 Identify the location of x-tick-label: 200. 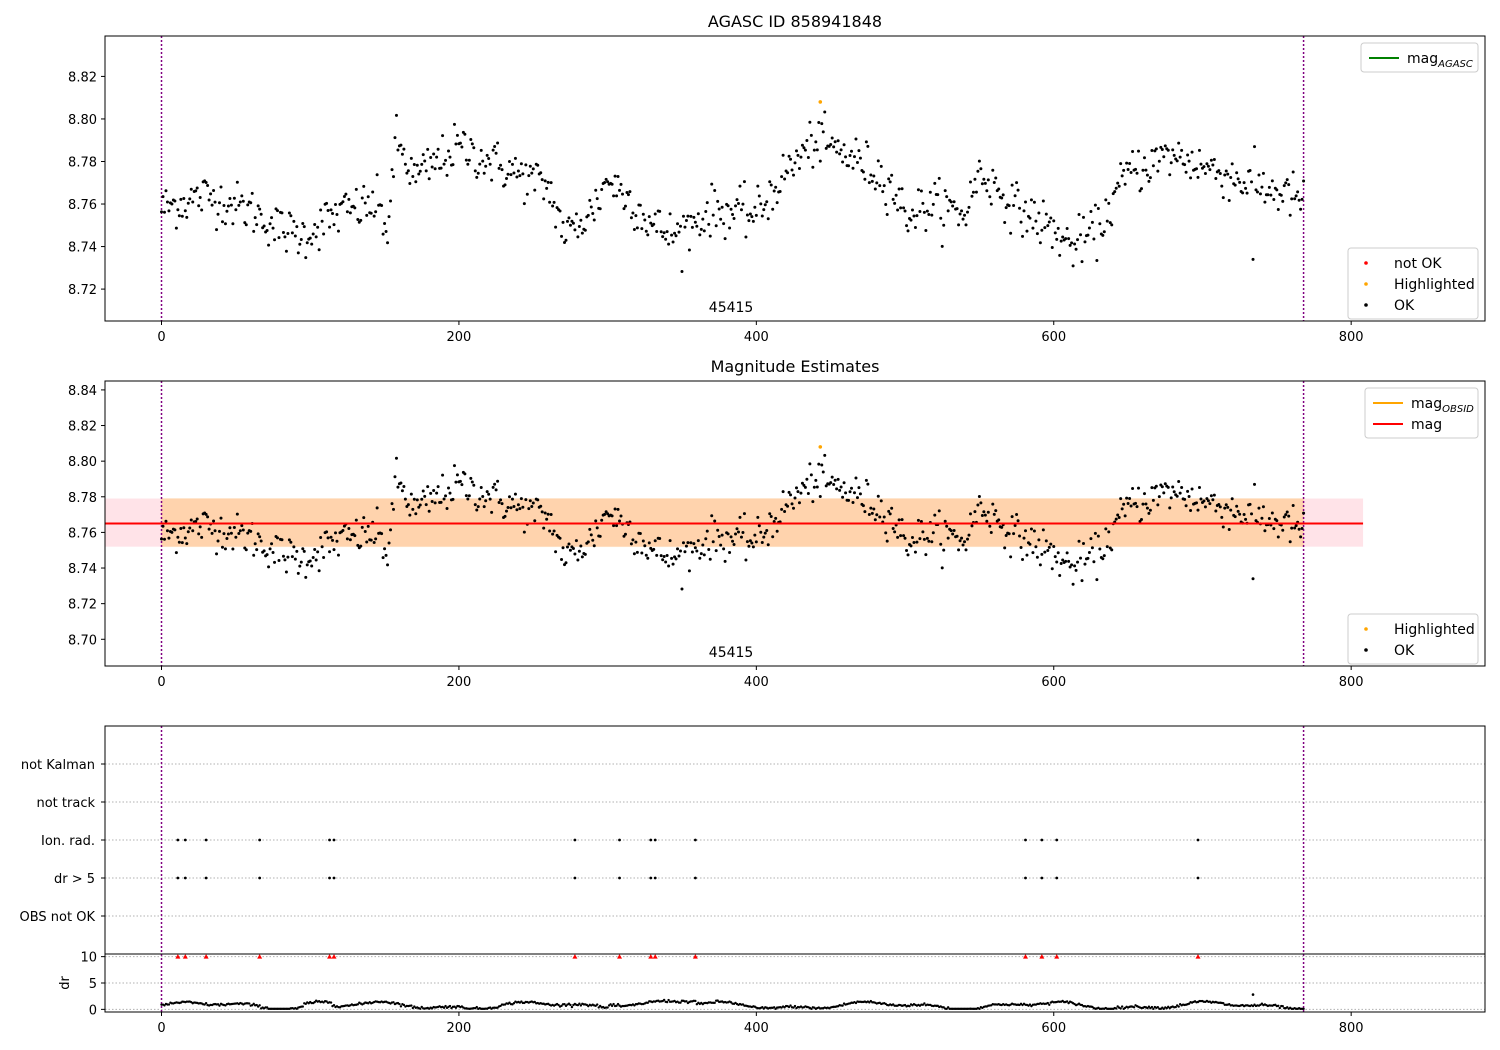
(459, 337).